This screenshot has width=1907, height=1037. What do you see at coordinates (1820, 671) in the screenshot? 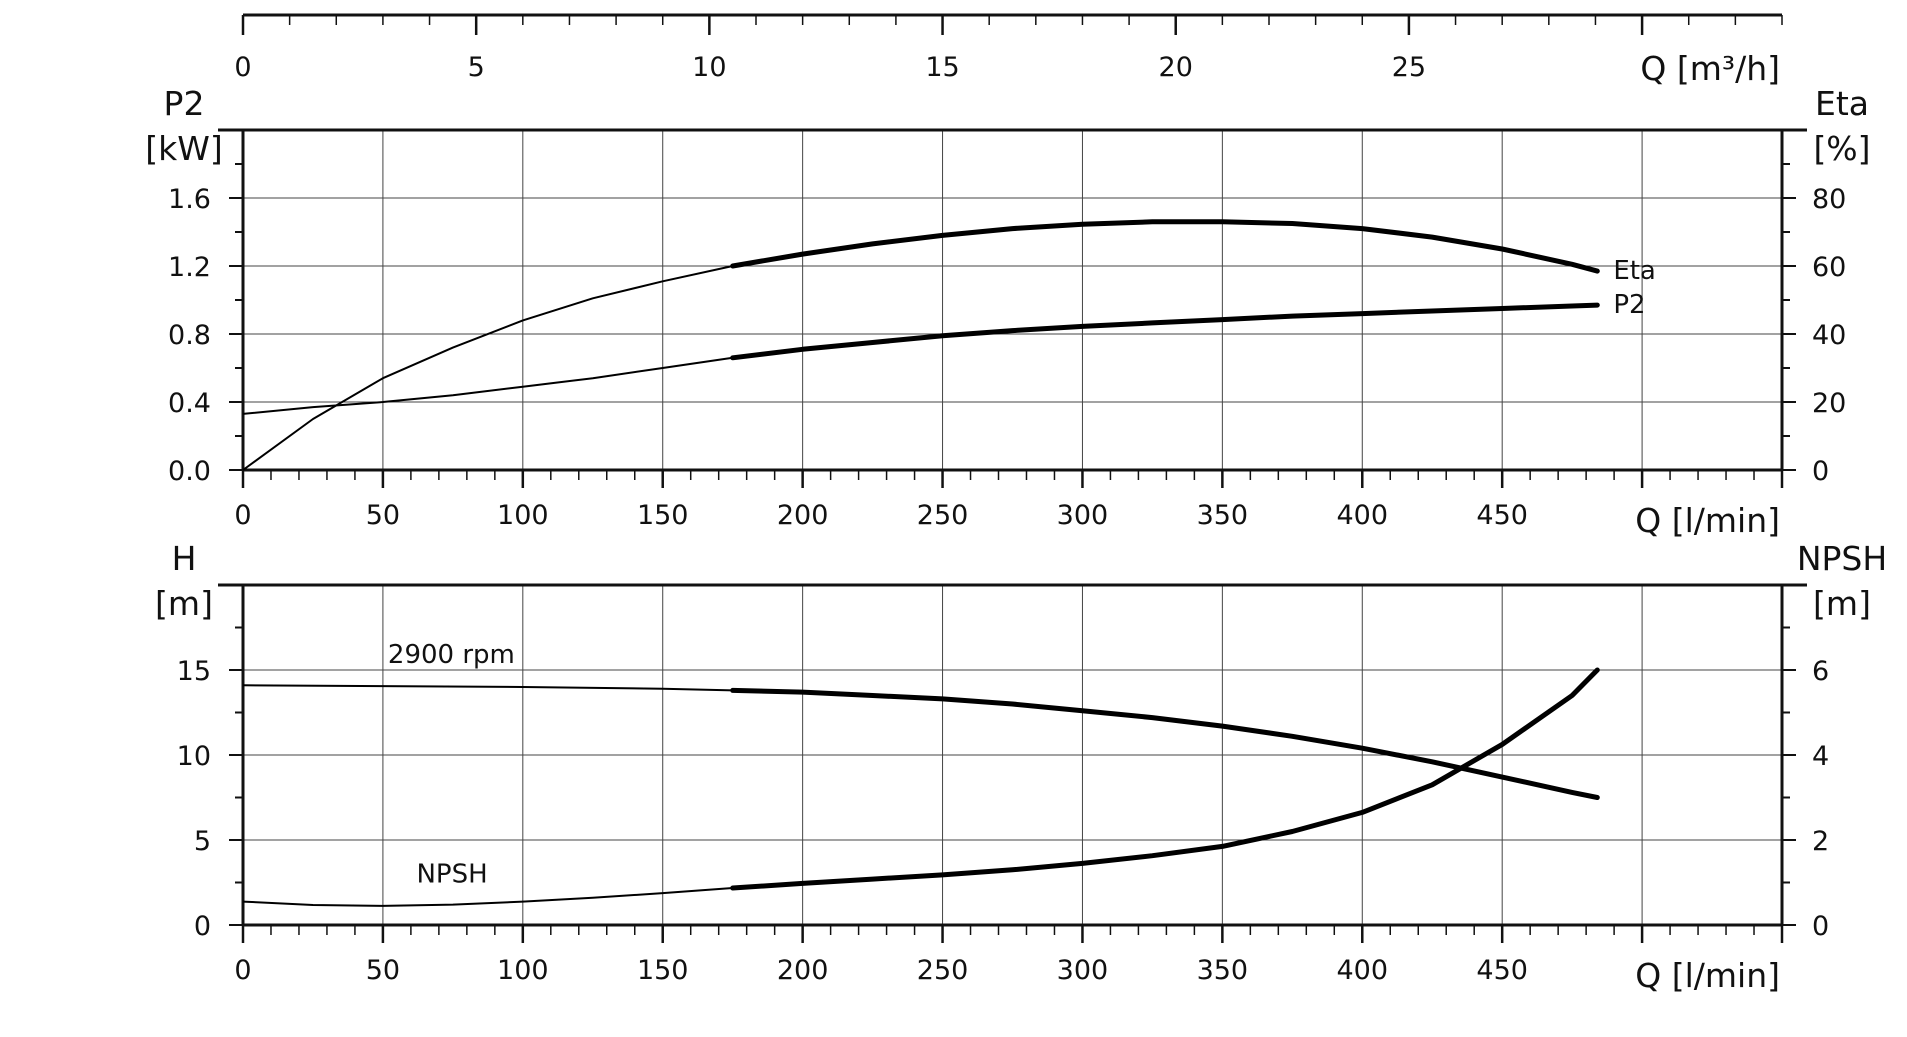
I see `right-y-tick-label: 6` at bounding box center [1820, 671].